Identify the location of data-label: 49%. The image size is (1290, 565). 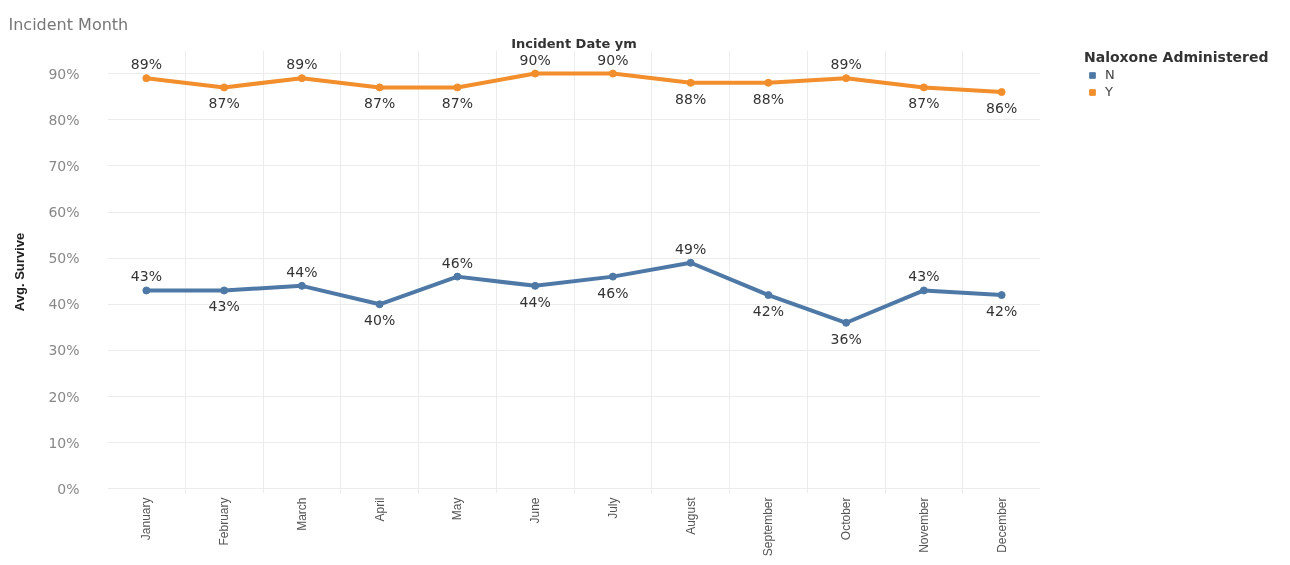
(691, 248).